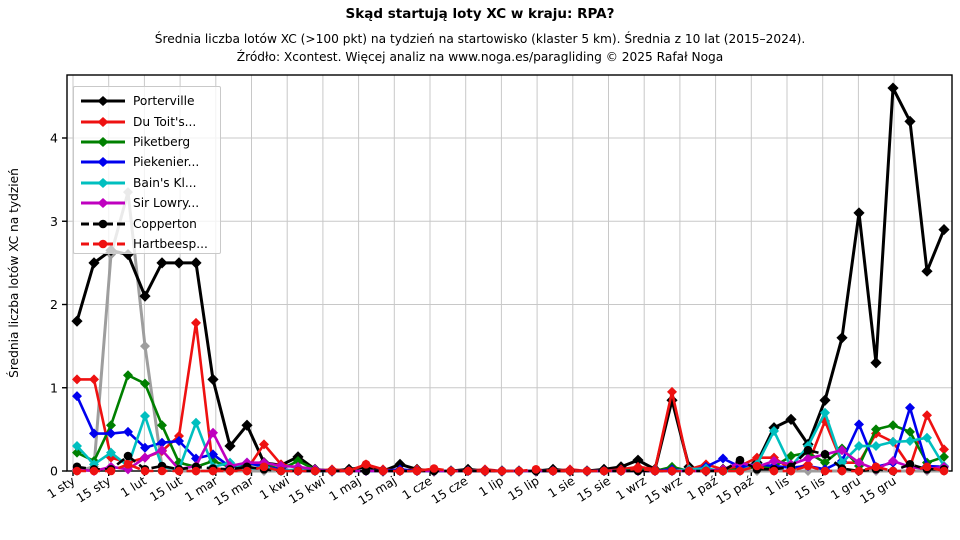 The height and width of the screenshot is (540, 960). Describe the element at coordinates (561, 487) in the screenshot. I see `x-tick-label: 1 sie` at that location.